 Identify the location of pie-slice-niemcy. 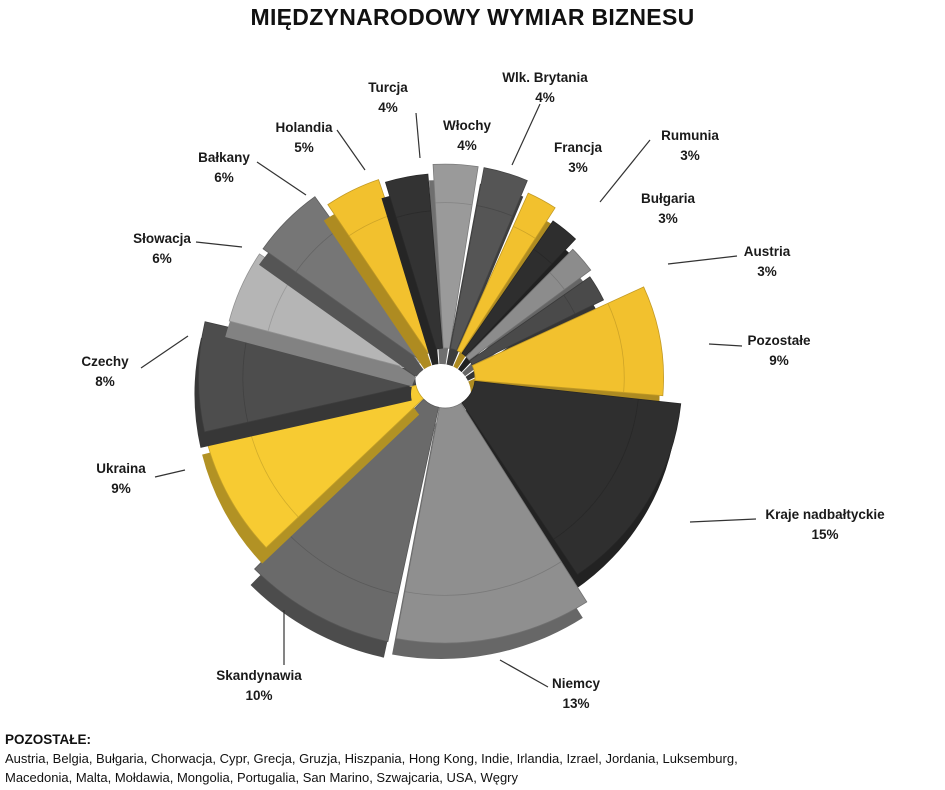
(490, 531).